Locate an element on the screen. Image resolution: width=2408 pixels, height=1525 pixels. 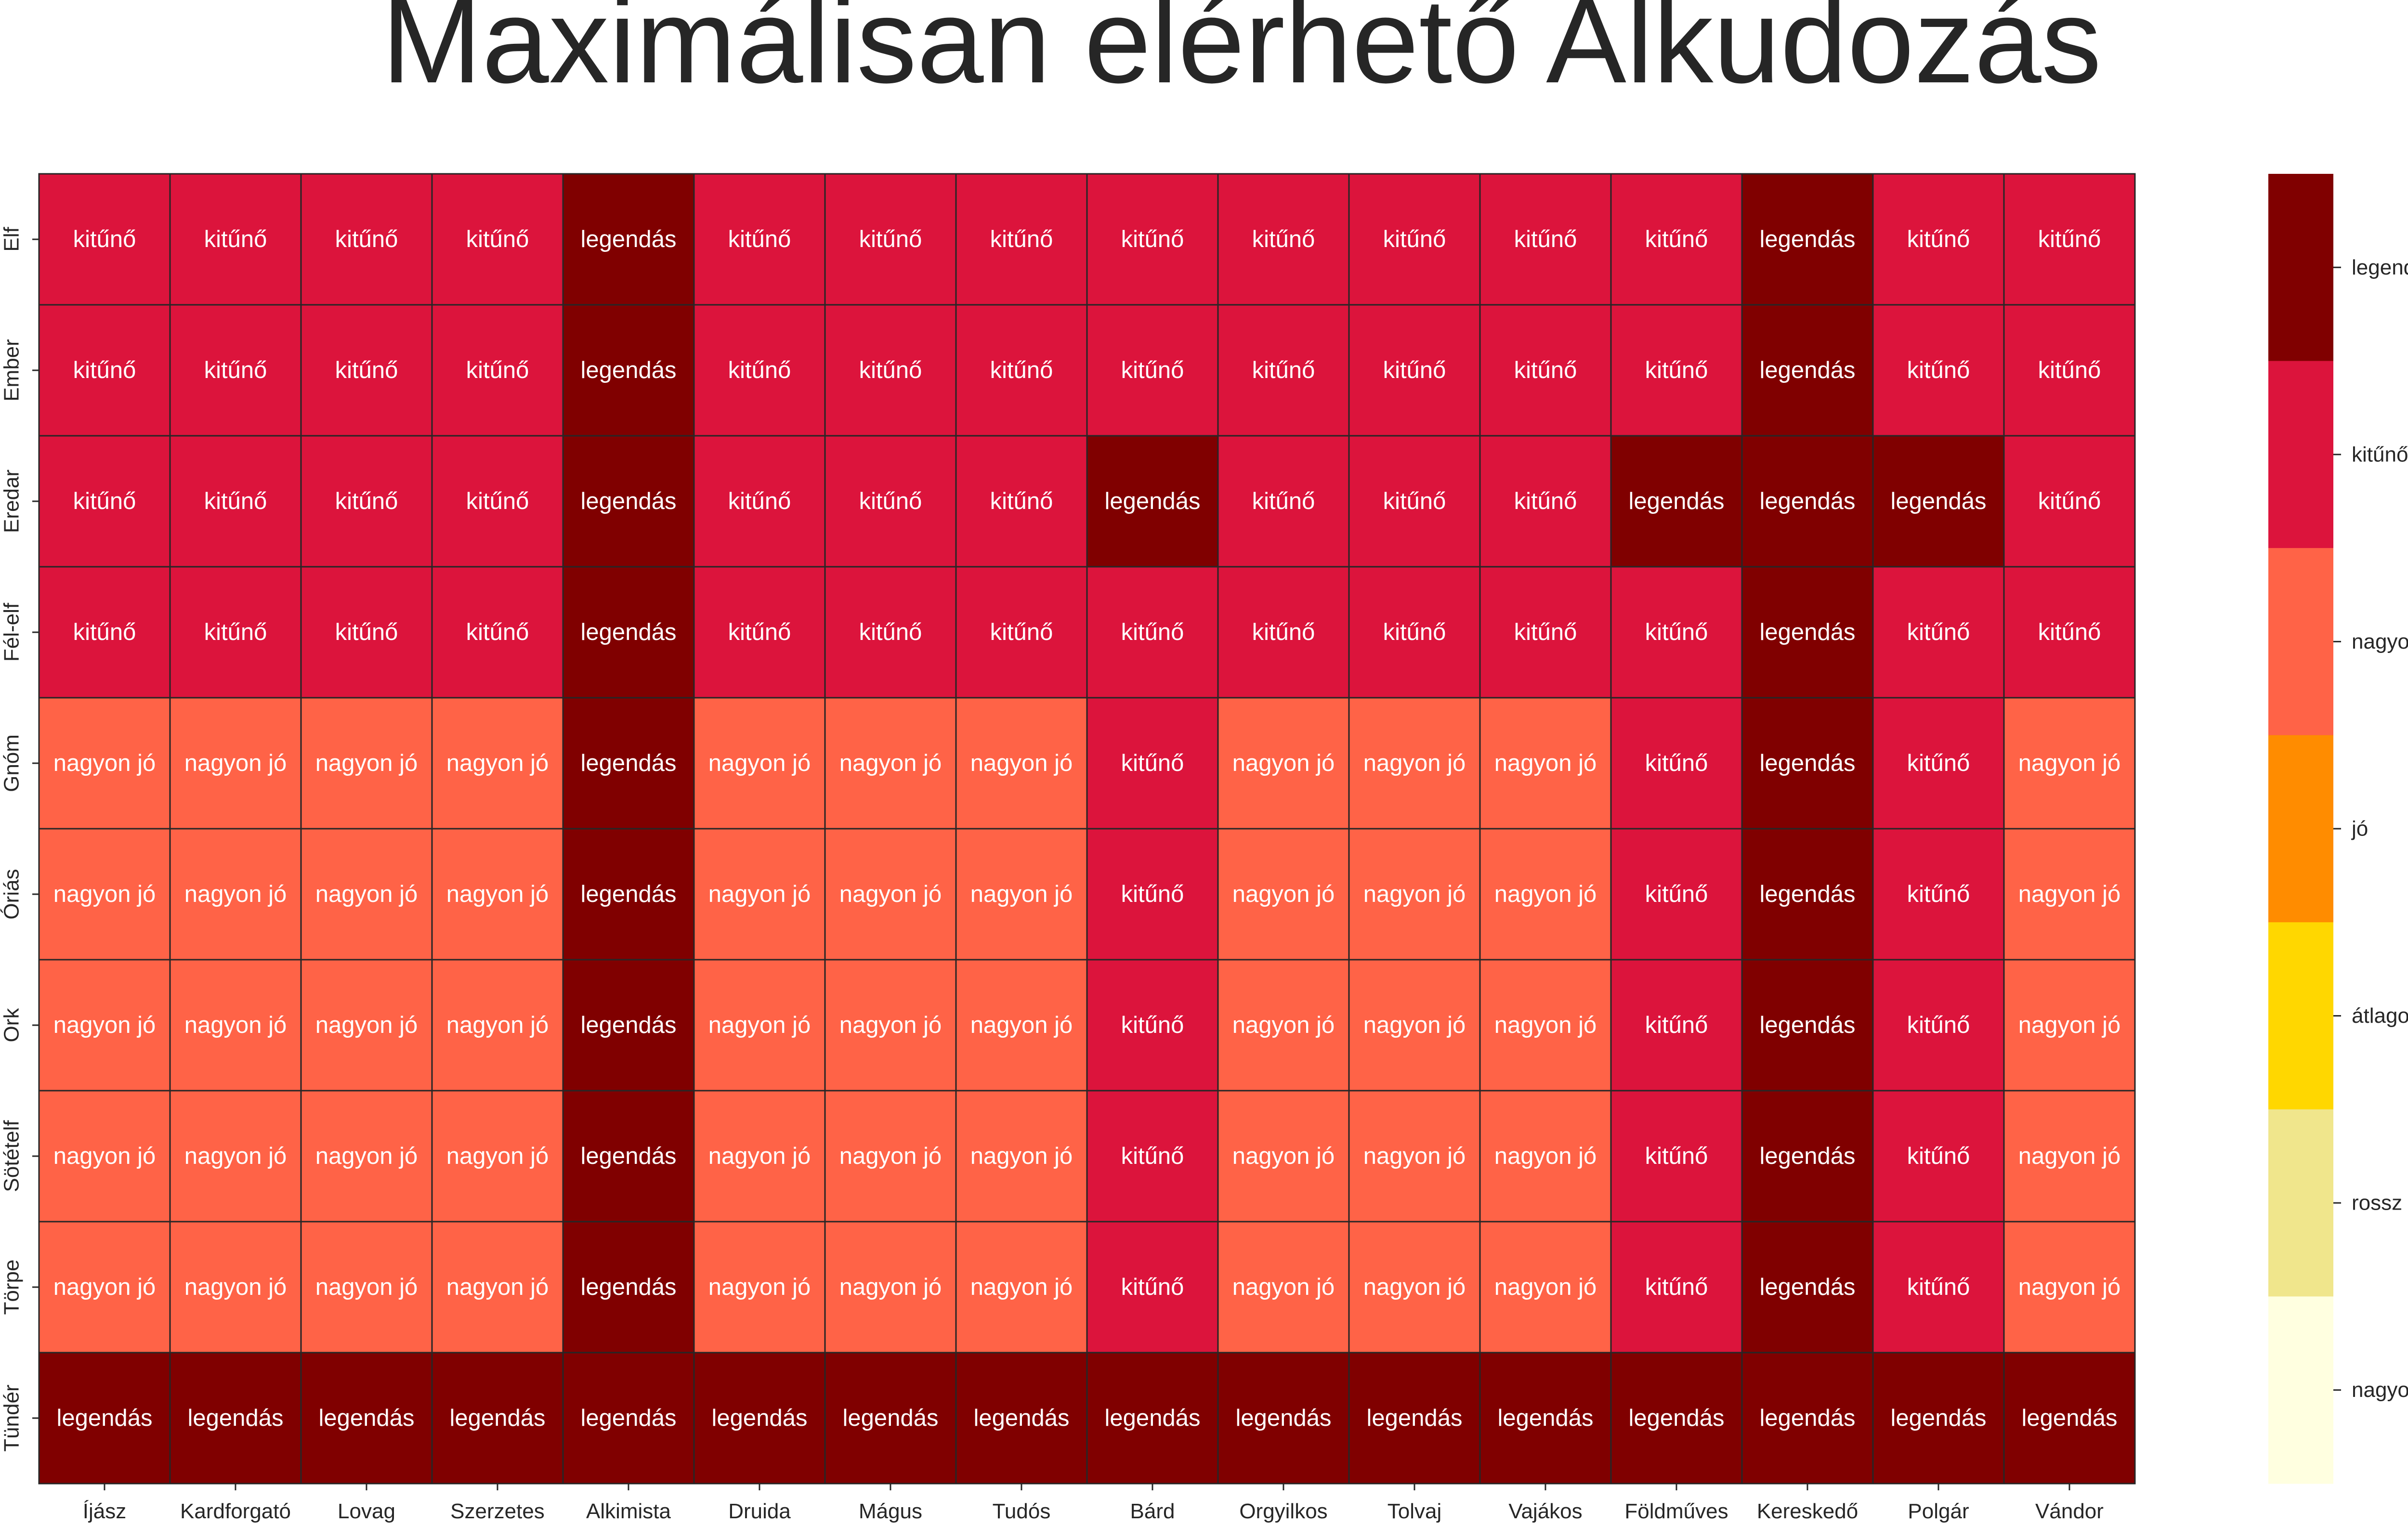
colorbar-tick-label: nagyon jó is located at coordinates (2380, 641).